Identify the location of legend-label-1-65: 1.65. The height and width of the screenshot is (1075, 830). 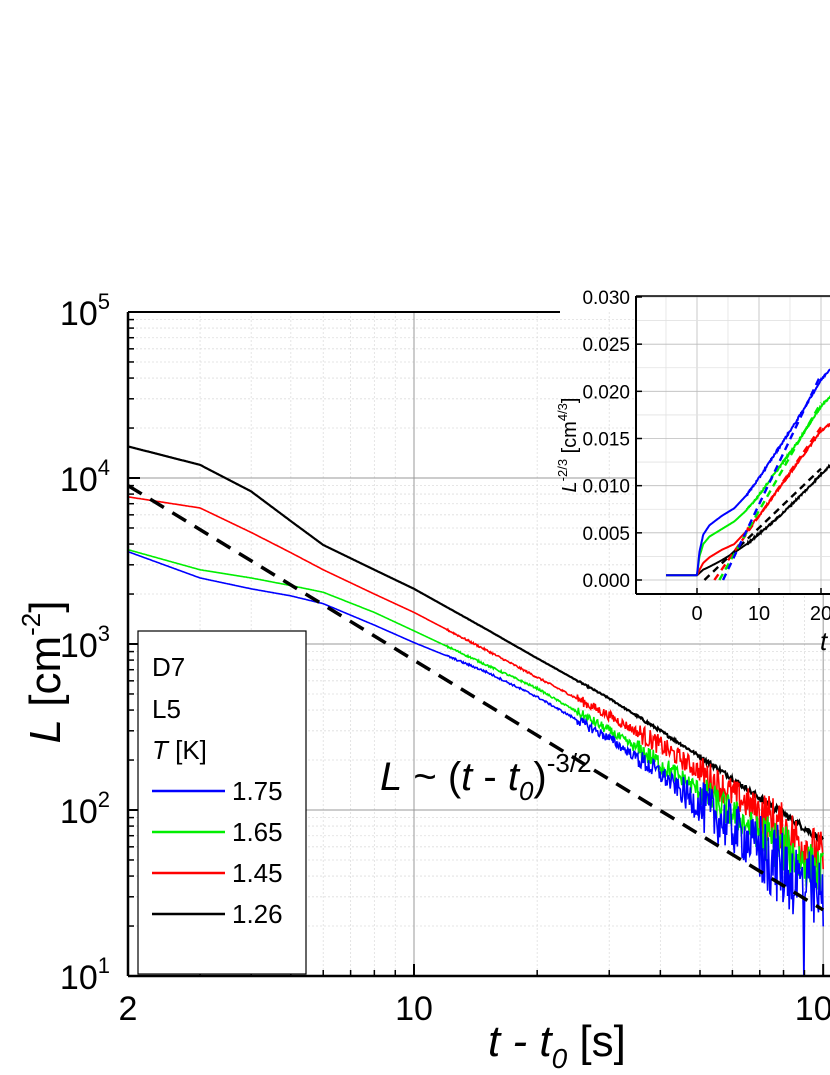
(257, 832).